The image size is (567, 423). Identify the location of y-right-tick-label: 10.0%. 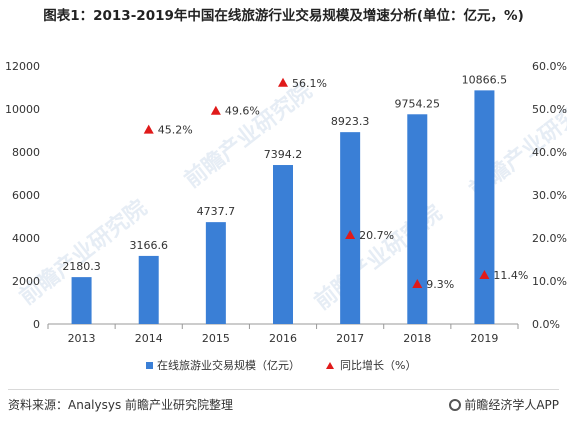
(549, 281).